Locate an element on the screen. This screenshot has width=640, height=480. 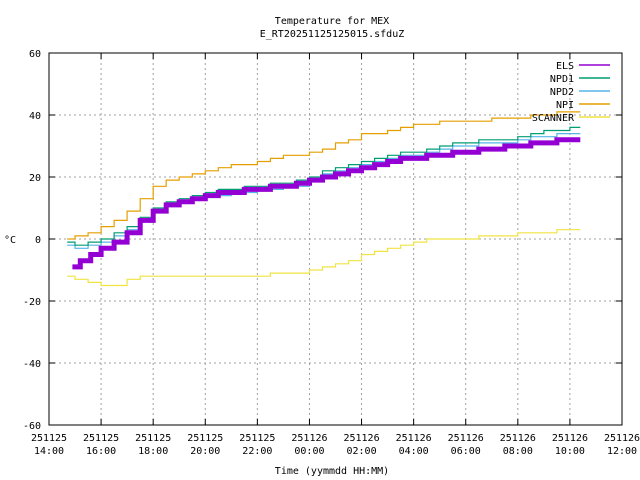
legend-label-els: ELS is located at coordinates (565, 66).